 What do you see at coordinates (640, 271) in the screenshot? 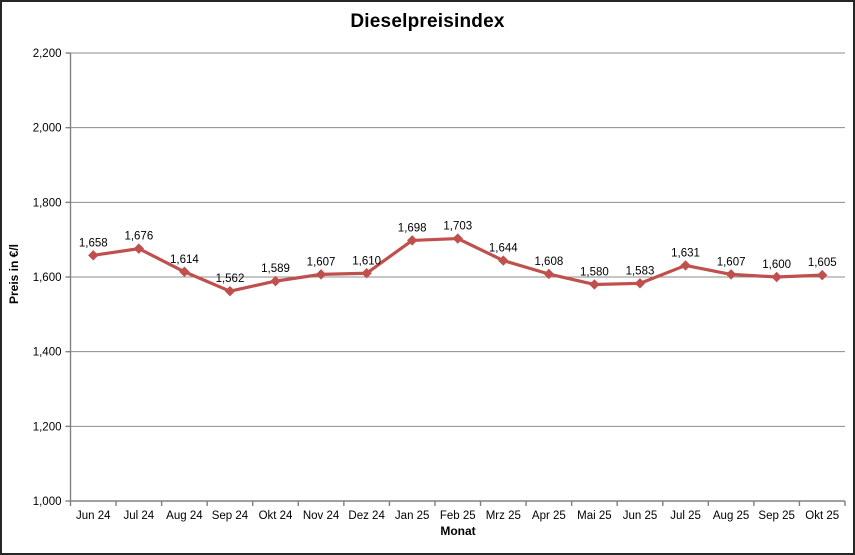
I see `data-point-label: 1,583` at bounding box center [640, 271].